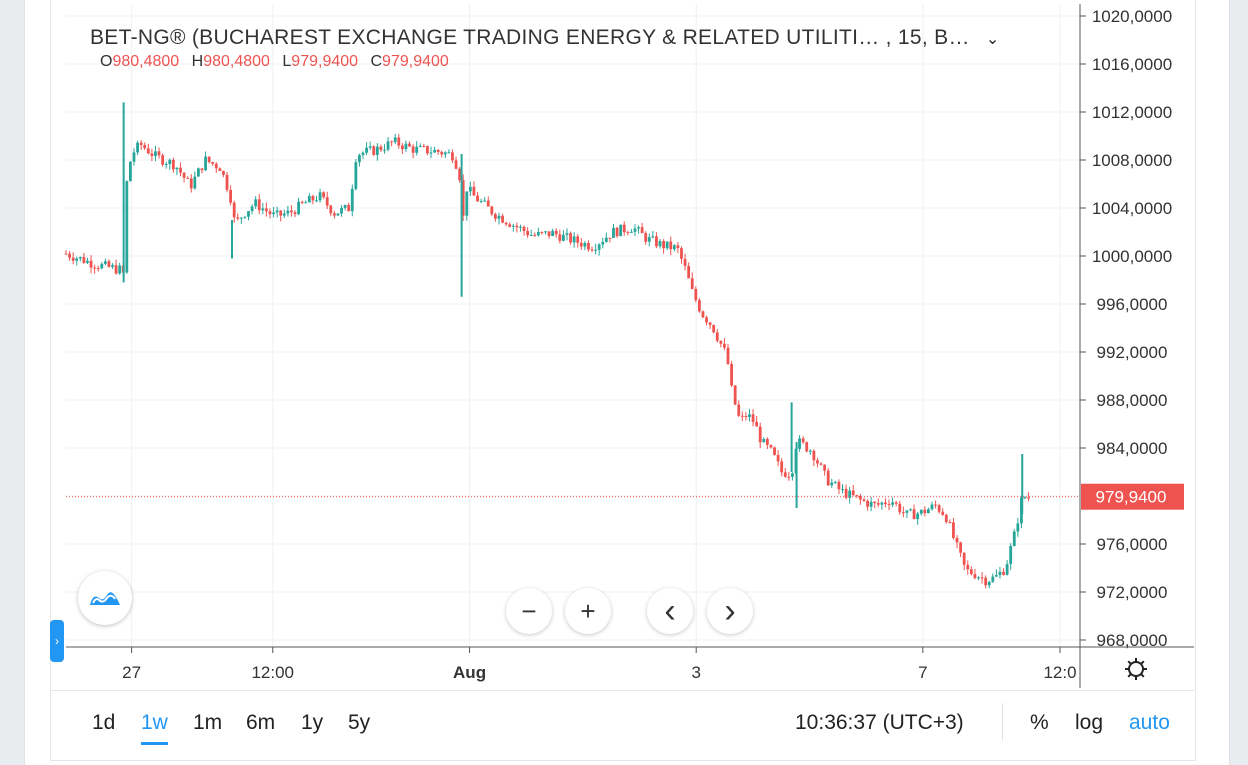 The width and height of the screenshot is (1248, 765). I want to click on y-tick-label: 1016,0000, so click(1132, 64).